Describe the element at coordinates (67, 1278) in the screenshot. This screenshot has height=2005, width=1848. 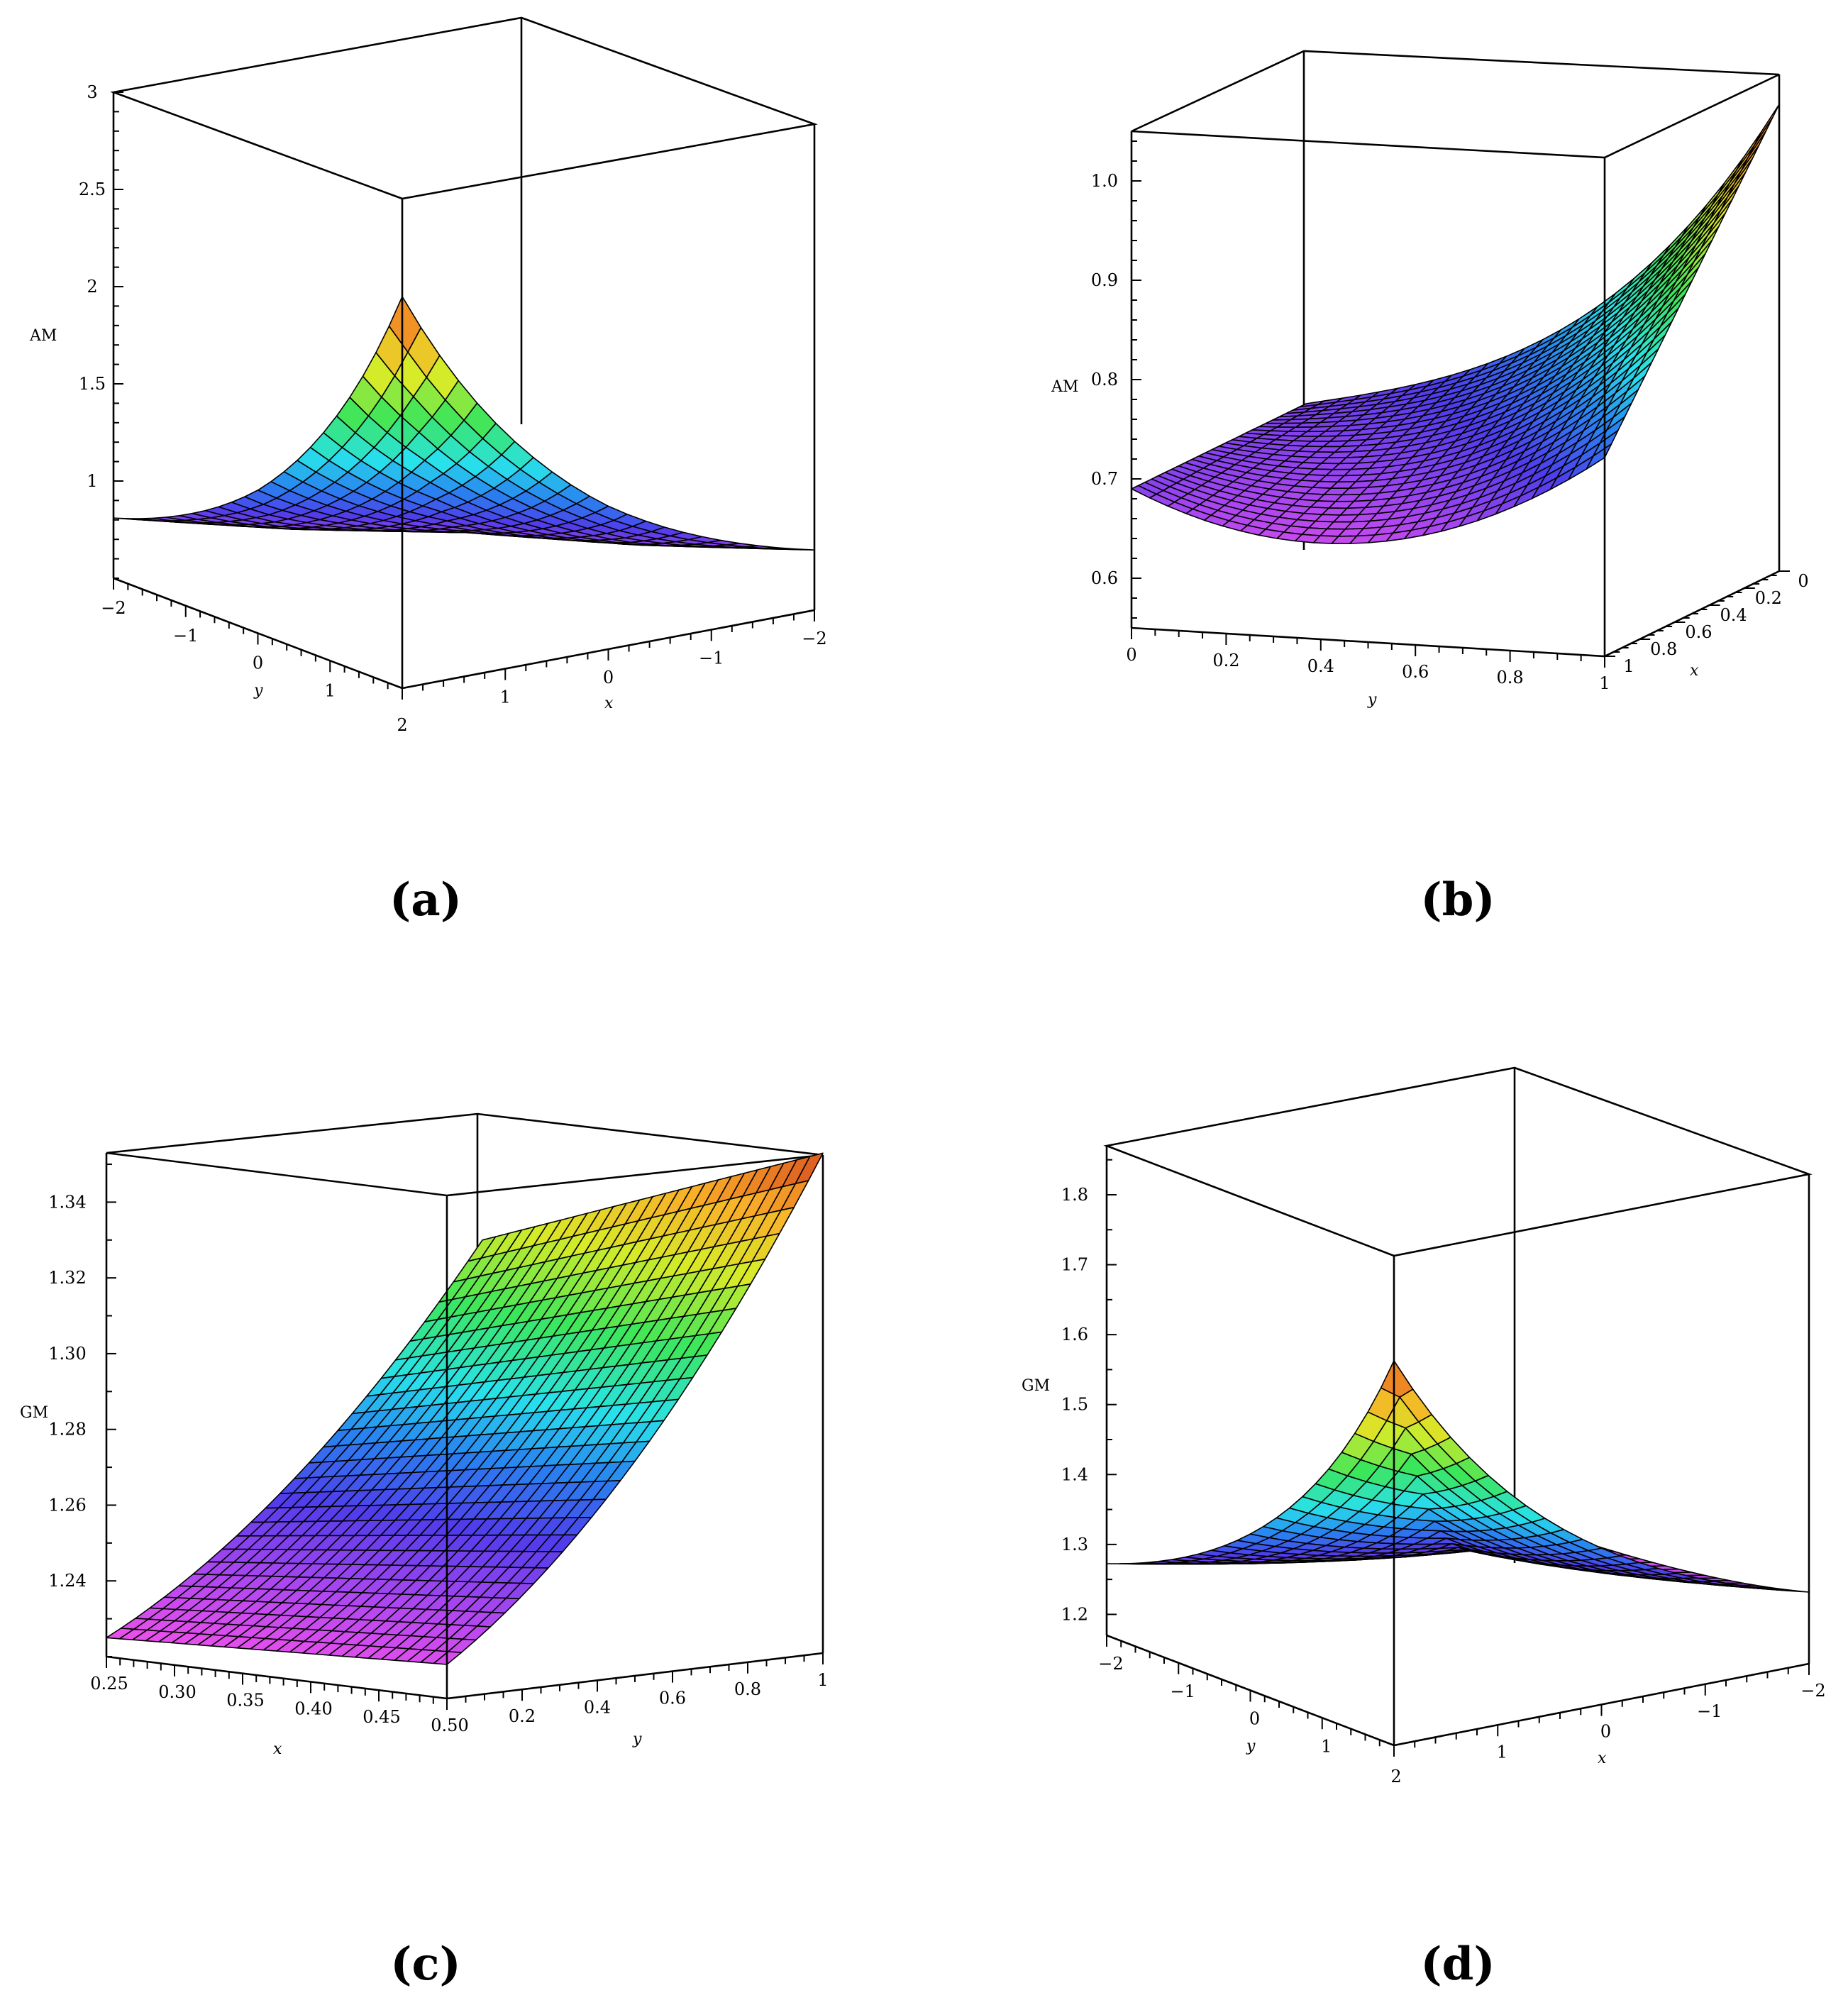
I see `tick-label: 1.32` at that location.